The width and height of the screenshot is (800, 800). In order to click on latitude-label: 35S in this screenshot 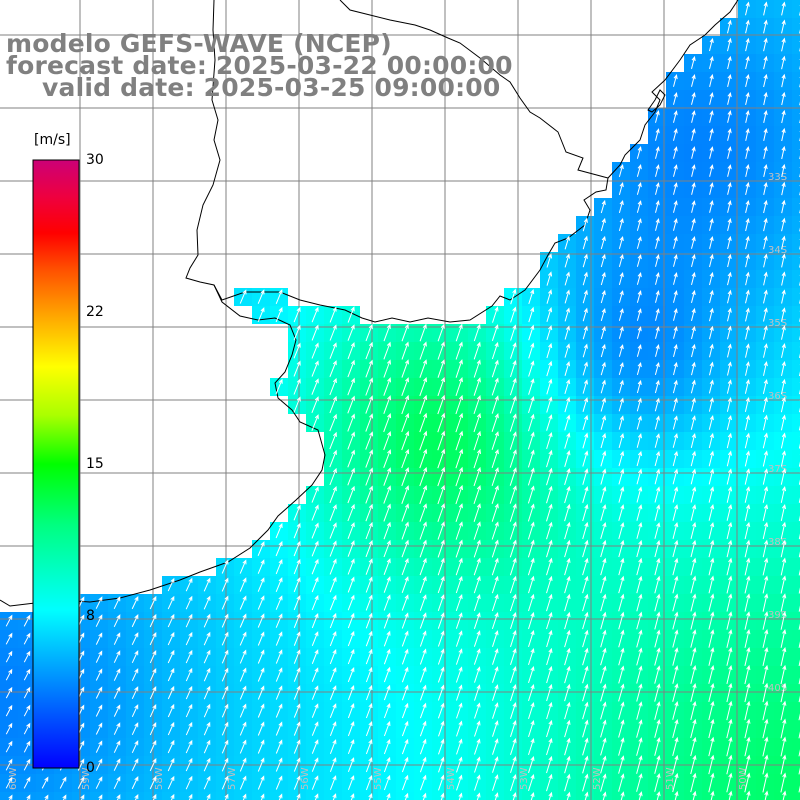, I will do `click(777, 323)`.